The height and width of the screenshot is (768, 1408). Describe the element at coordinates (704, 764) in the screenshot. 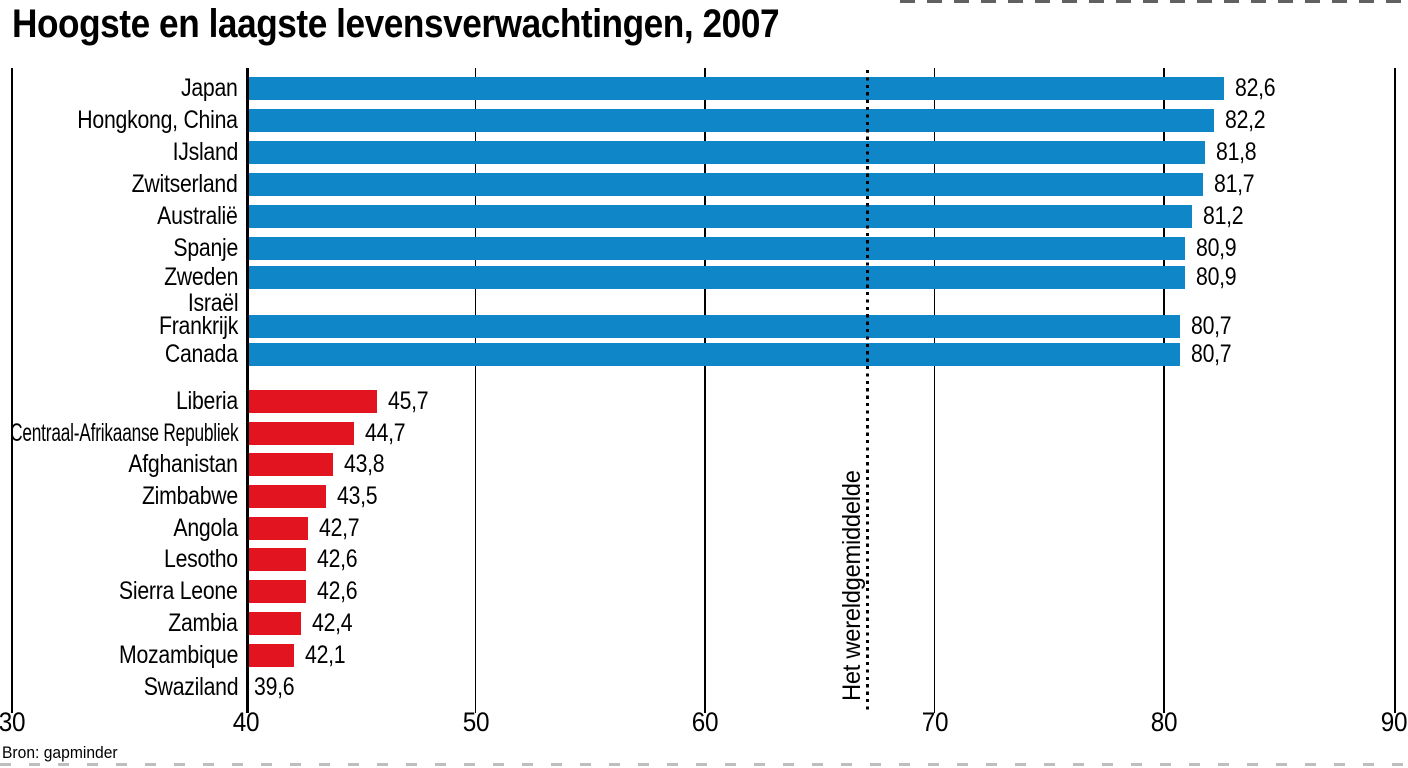

I see `bottom-rule-artifact` at that location.